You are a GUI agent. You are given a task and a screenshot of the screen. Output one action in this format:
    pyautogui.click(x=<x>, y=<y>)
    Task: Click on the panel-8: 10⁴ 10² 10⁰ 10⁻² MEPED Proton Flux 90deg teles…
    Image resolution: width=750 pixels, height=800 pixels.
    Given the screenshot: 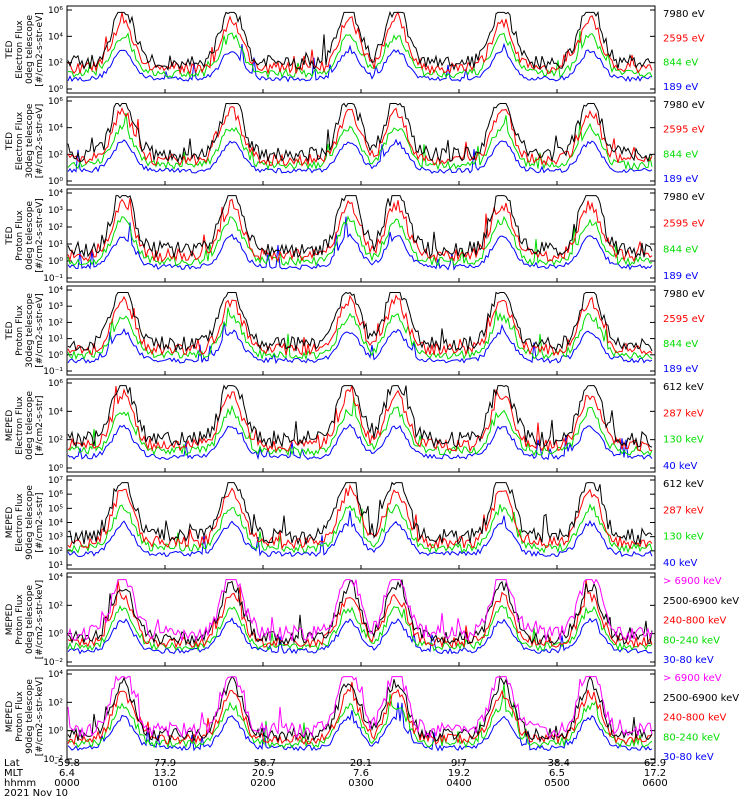 What is the action you would take?
    pyautogui.click(x=372, y=717)
    